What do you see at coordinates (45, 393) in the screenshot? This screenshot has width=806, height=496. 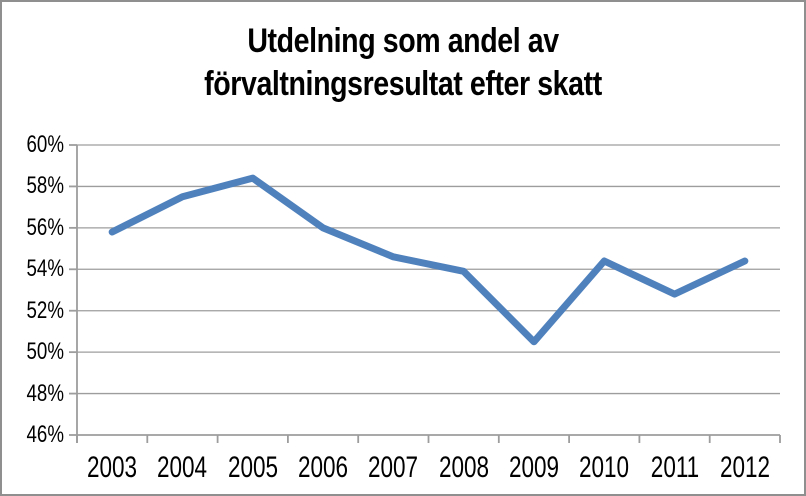 I see `y-axis-tick-label: 48%` at bounding box center [45, 393].